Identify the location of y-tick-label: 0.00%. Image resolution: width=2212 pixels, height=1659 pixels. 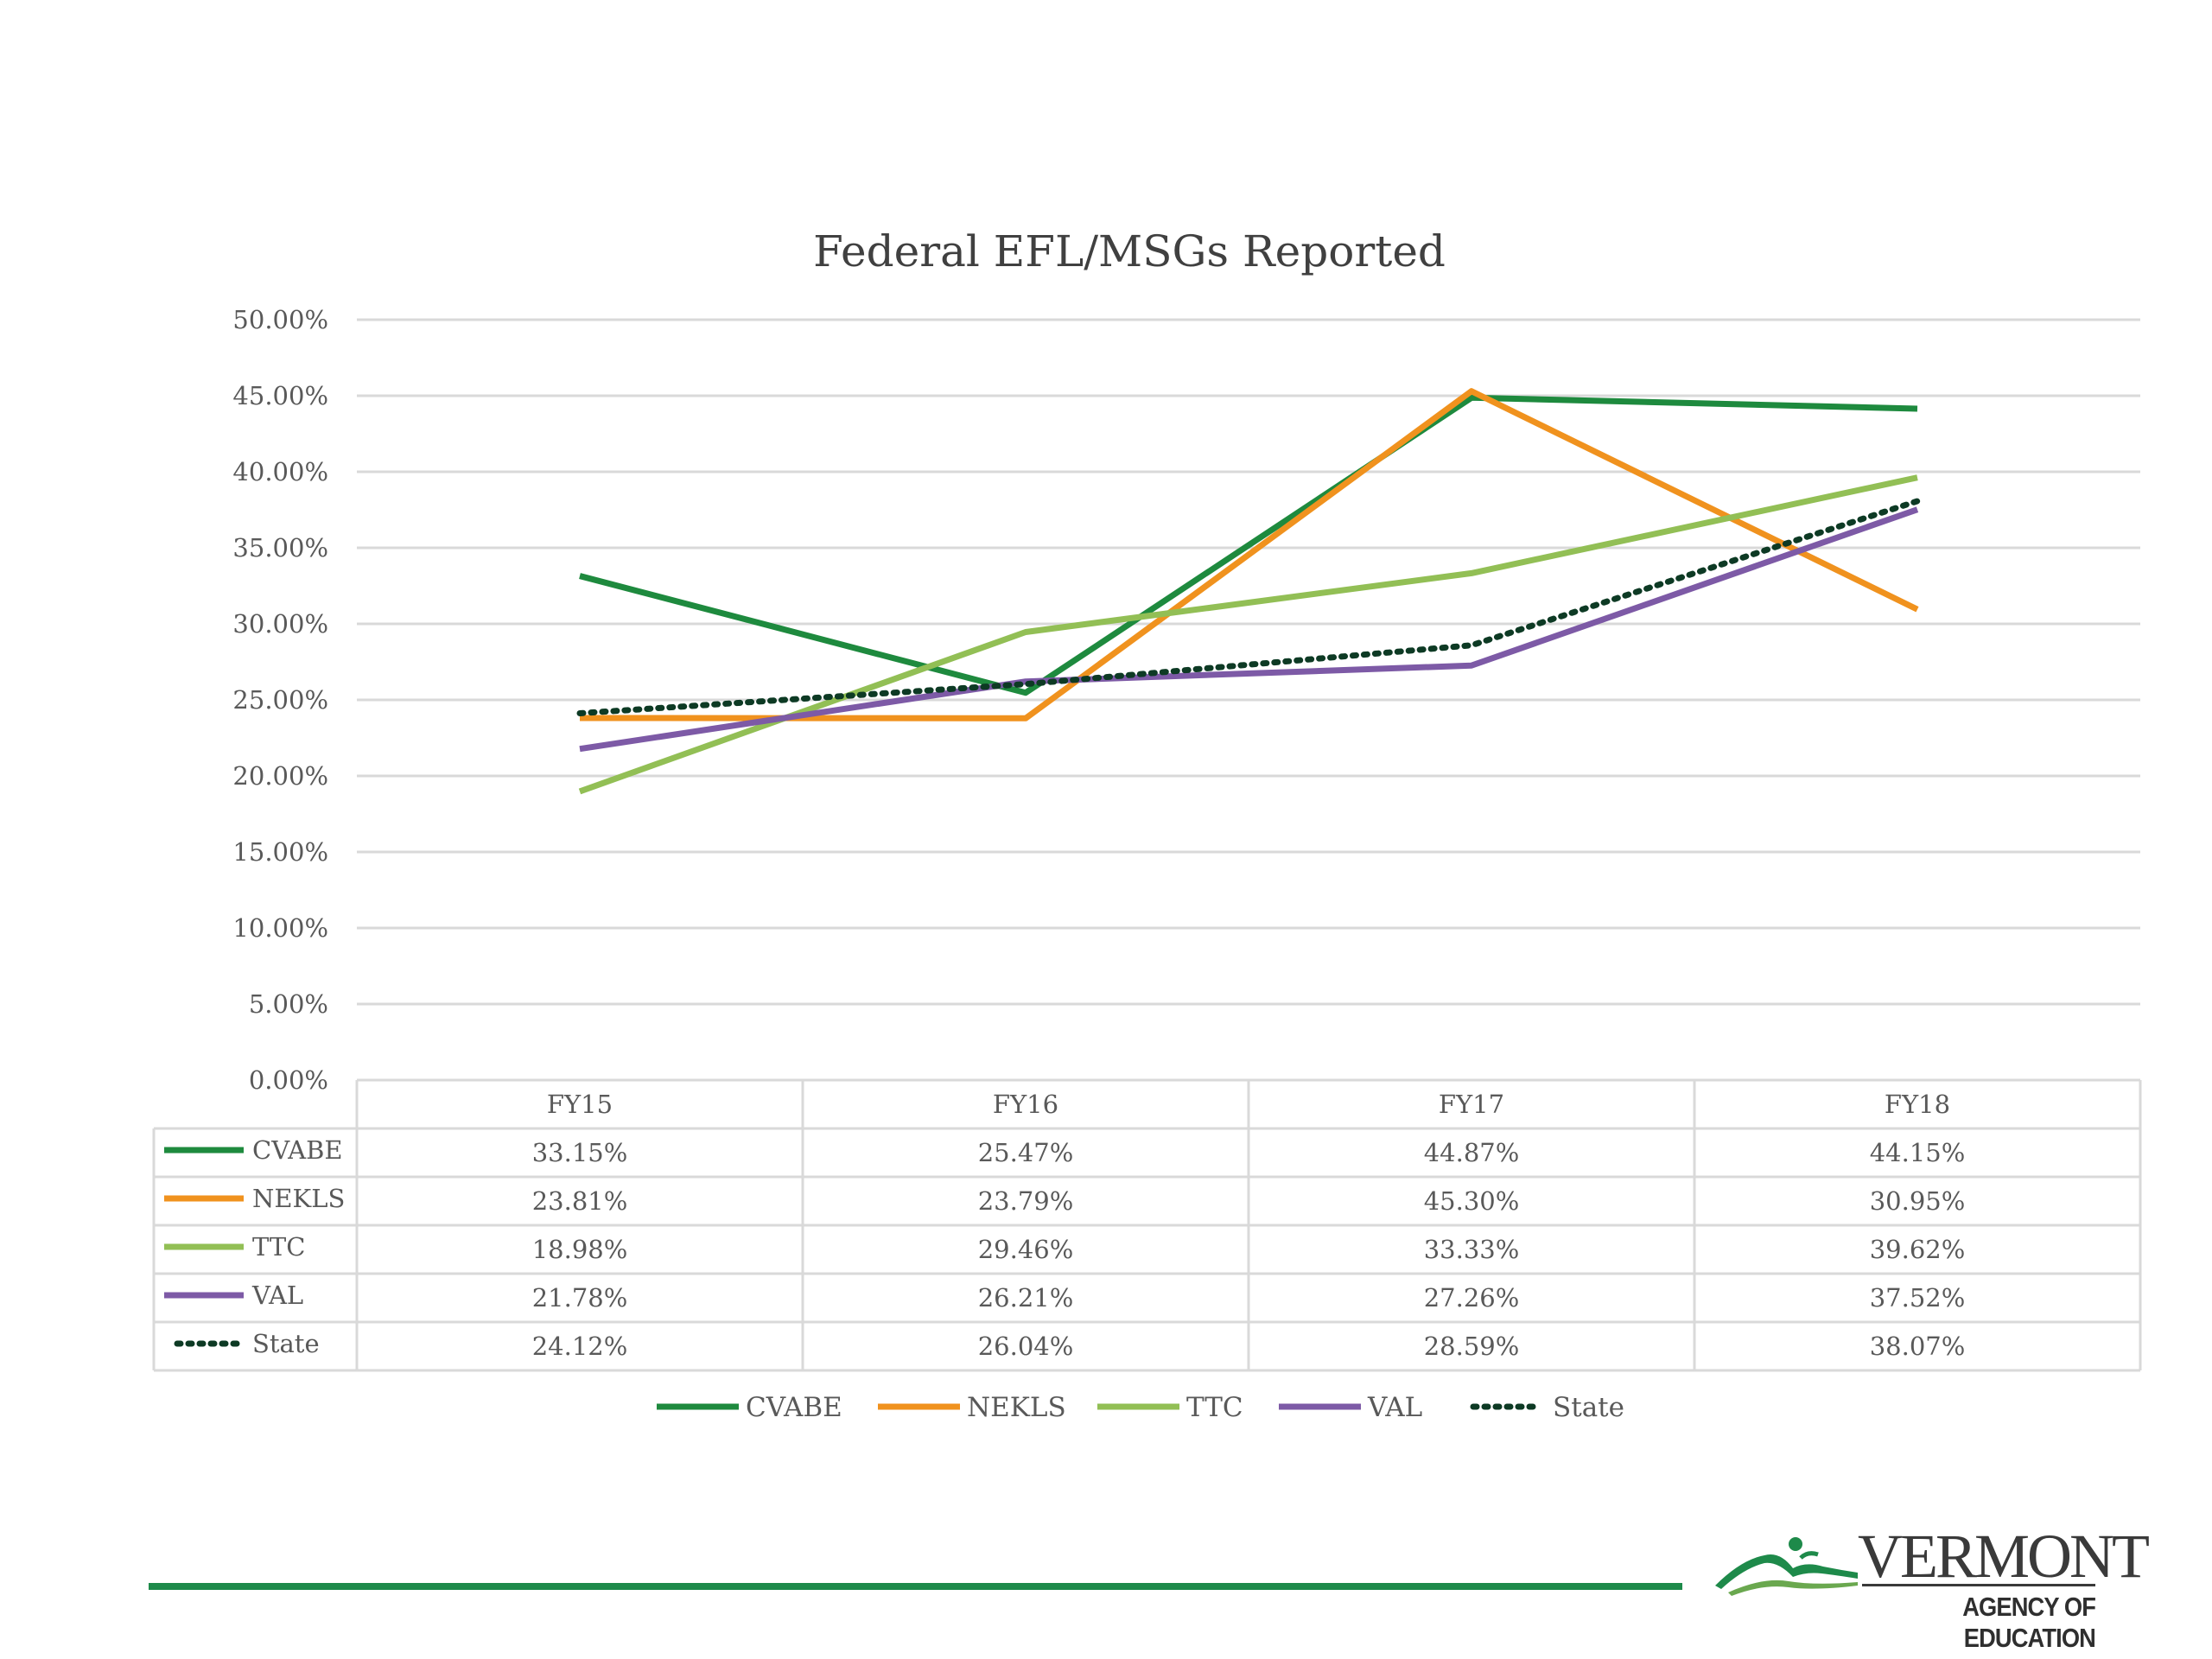
(288, 1080).